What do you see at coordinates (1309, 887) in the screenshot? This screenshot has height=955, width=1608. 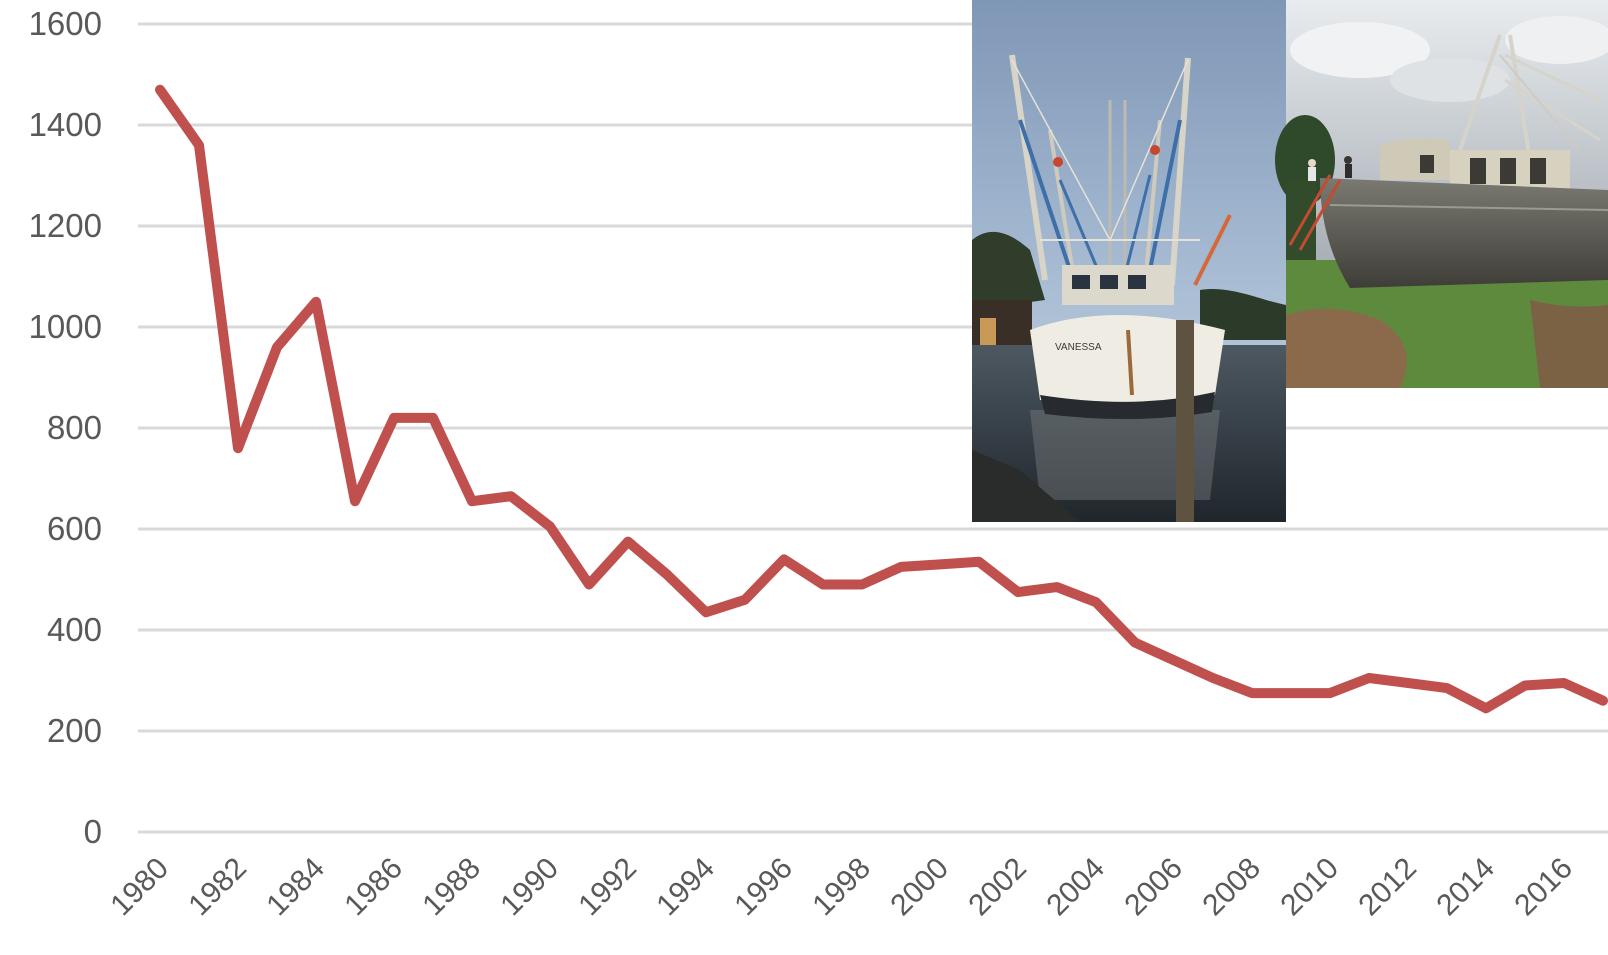 I see `x-tick-label: 2010` at bounding box center [1309, 887].